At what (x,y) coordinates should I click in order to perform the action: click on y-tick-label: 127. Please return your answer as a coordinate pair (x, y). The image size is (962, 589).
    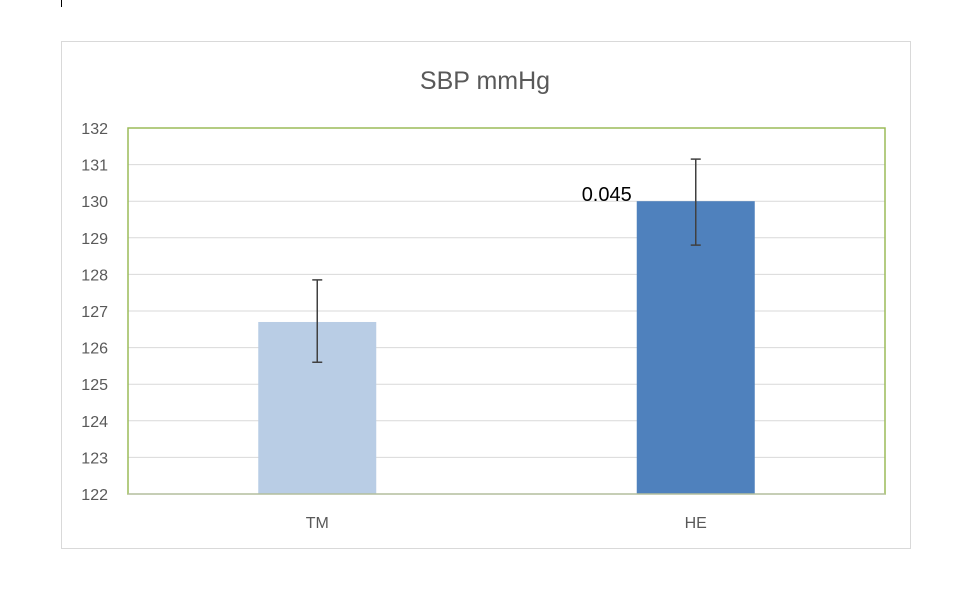
    Looking at the image, I should click on (94, 312).